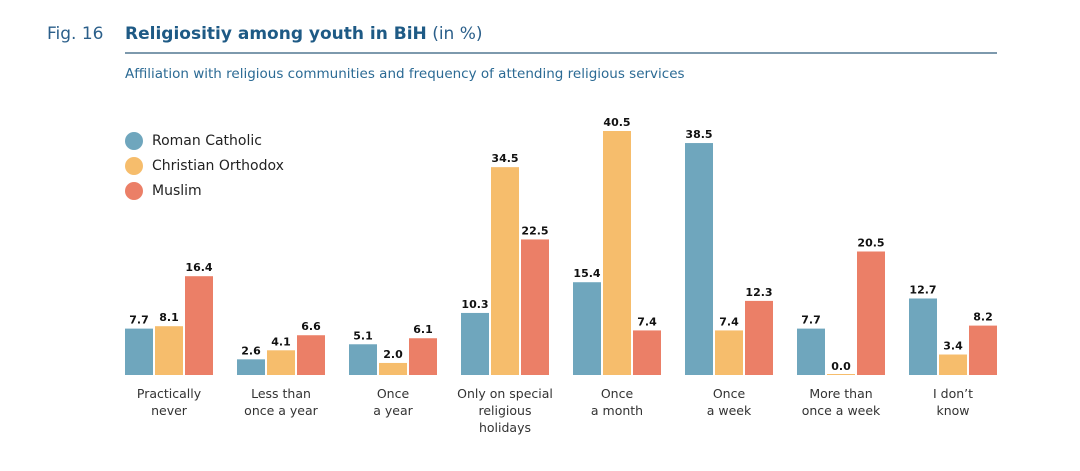  What do you see at coordinates (75, 34) in the screenshot?
I see `figure-number: Fig. 16` at bounding box center [75, 34].